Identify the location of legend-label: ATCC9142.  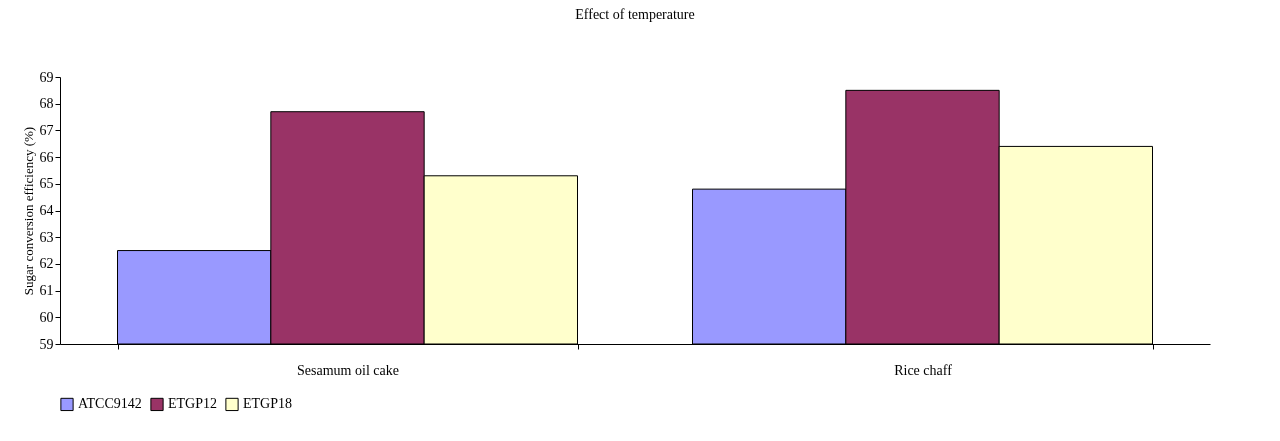
(110, 404).